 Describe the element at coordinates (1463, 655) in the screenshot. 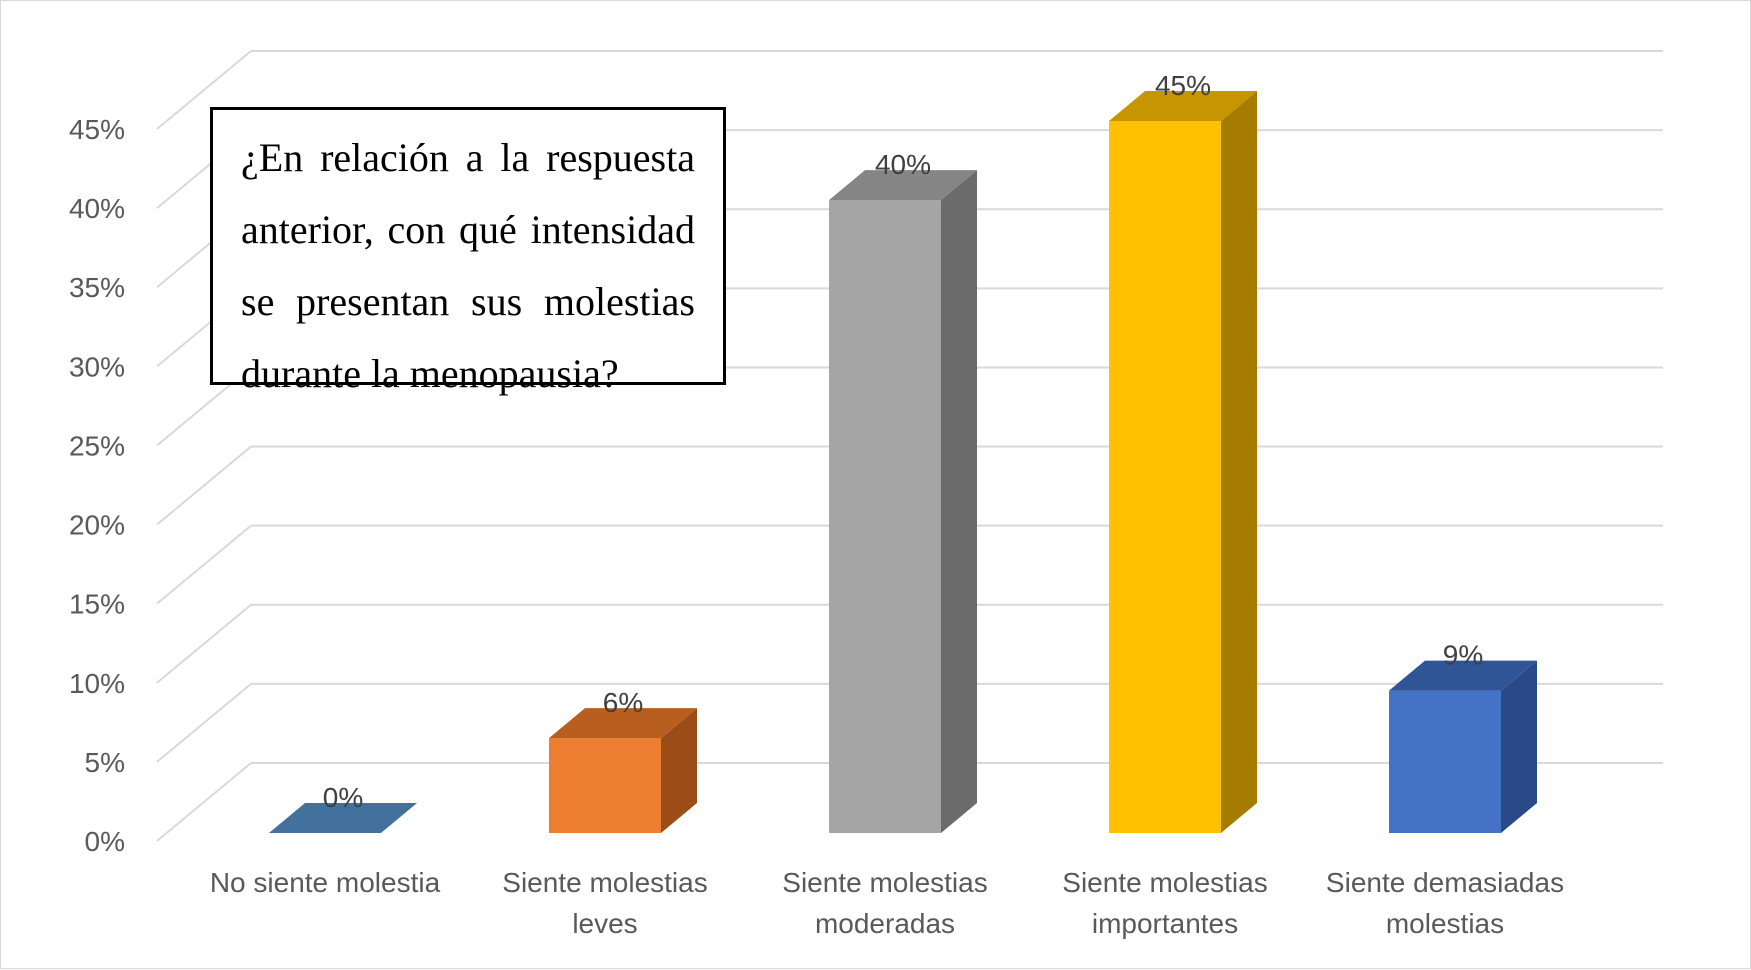

I see `data-label: 9%` at that location.